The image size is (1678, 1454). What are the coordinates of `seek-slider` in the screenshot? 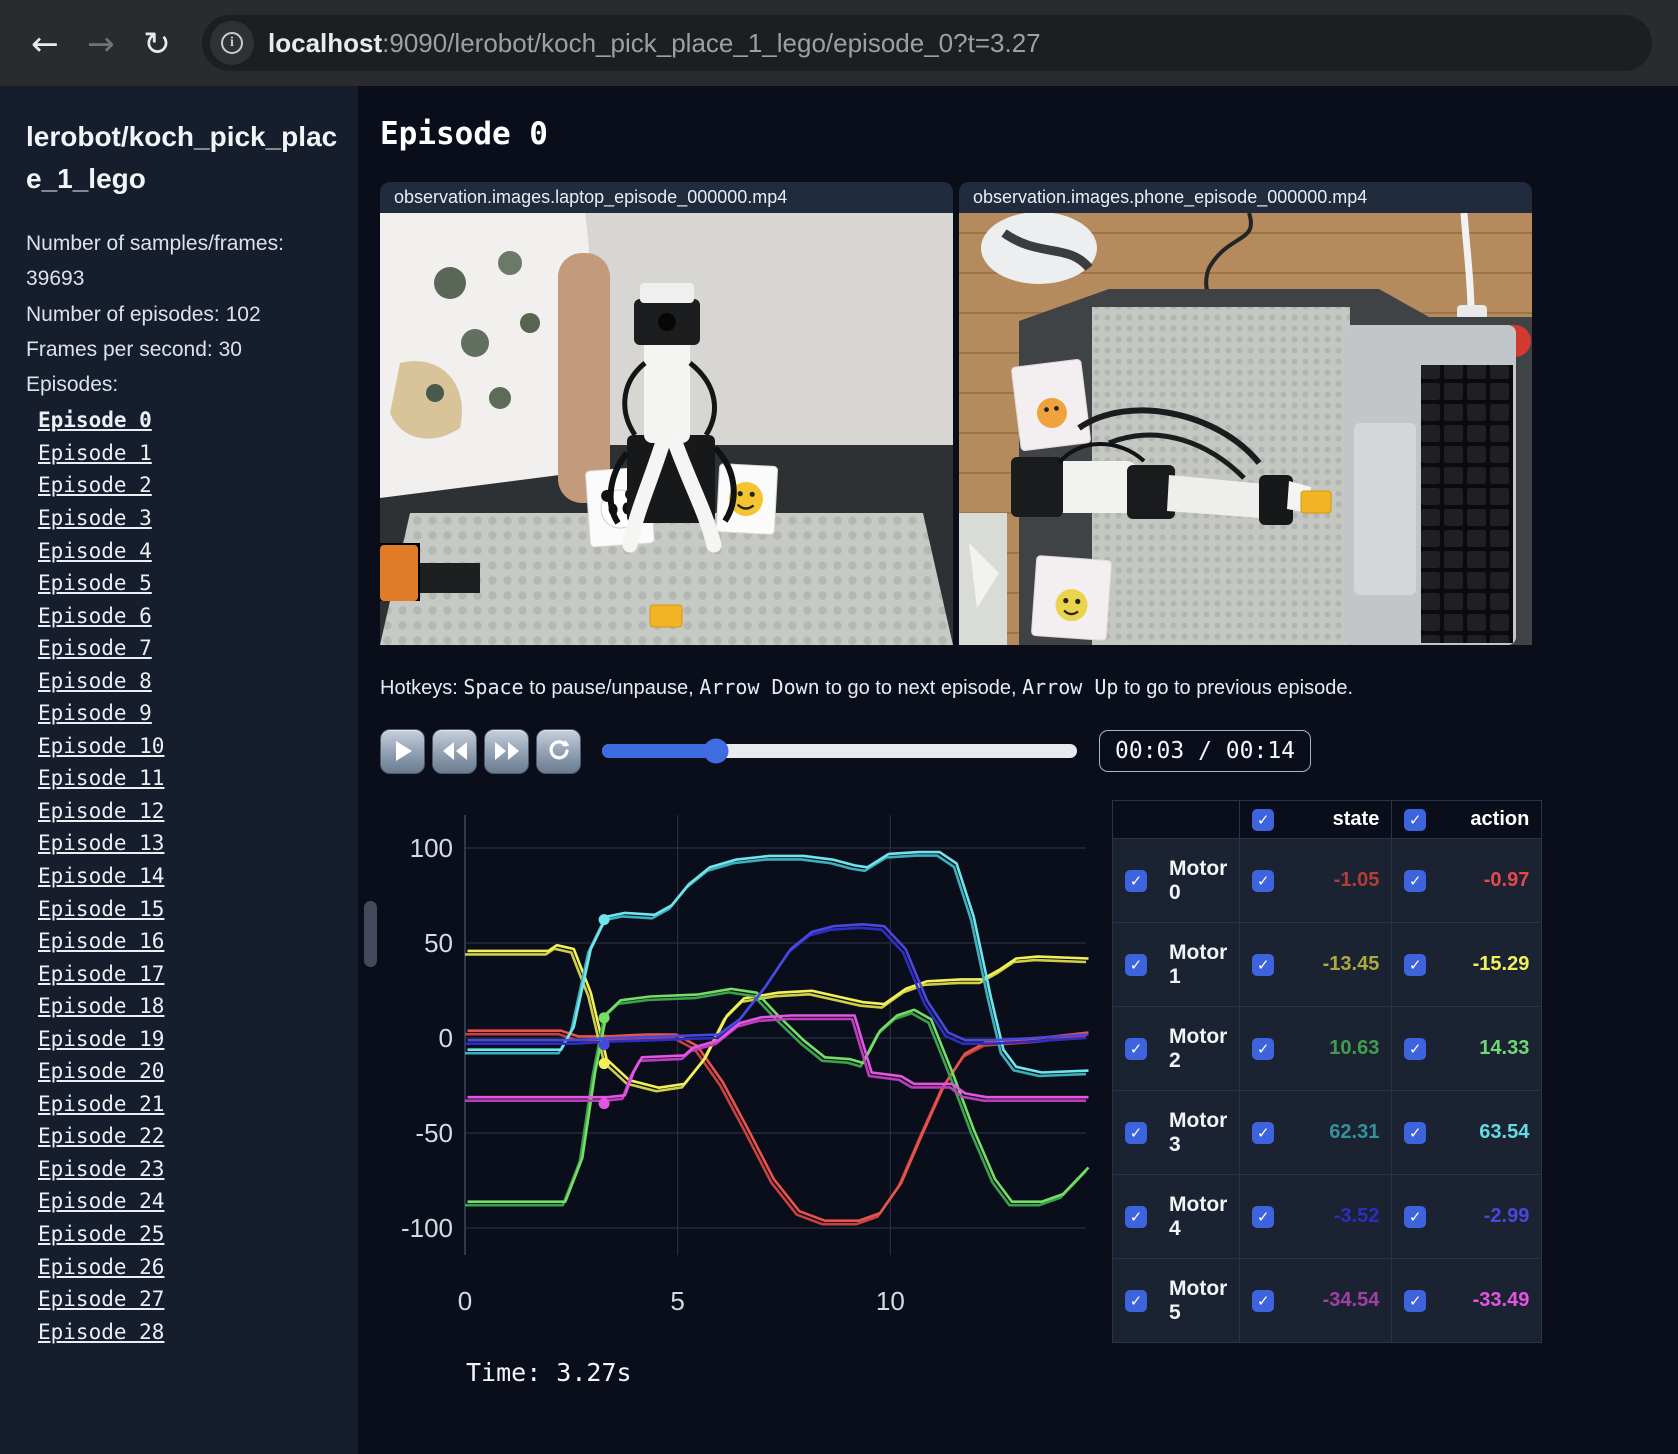 It's located at (839, 751).